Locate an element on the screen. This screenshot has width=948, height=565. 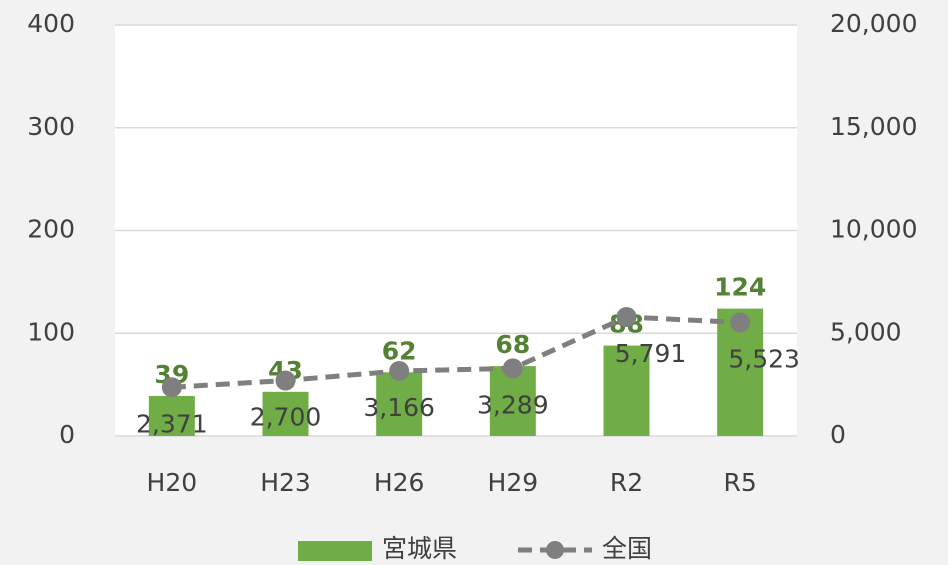
line-value-label: 3,289 is located at coordinates (513, 404).